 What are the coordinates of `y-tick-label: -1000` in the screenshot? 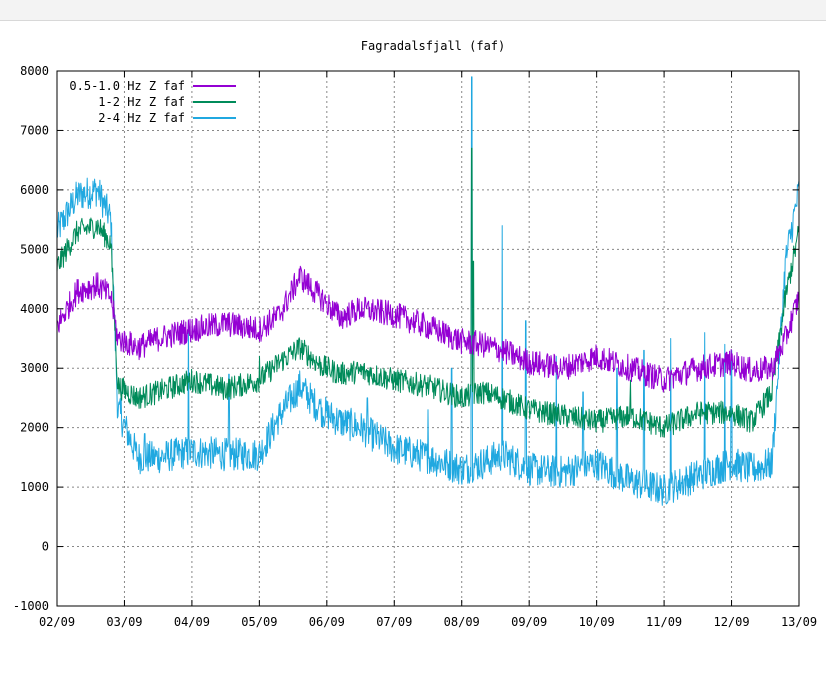 It's located at (31, 606).